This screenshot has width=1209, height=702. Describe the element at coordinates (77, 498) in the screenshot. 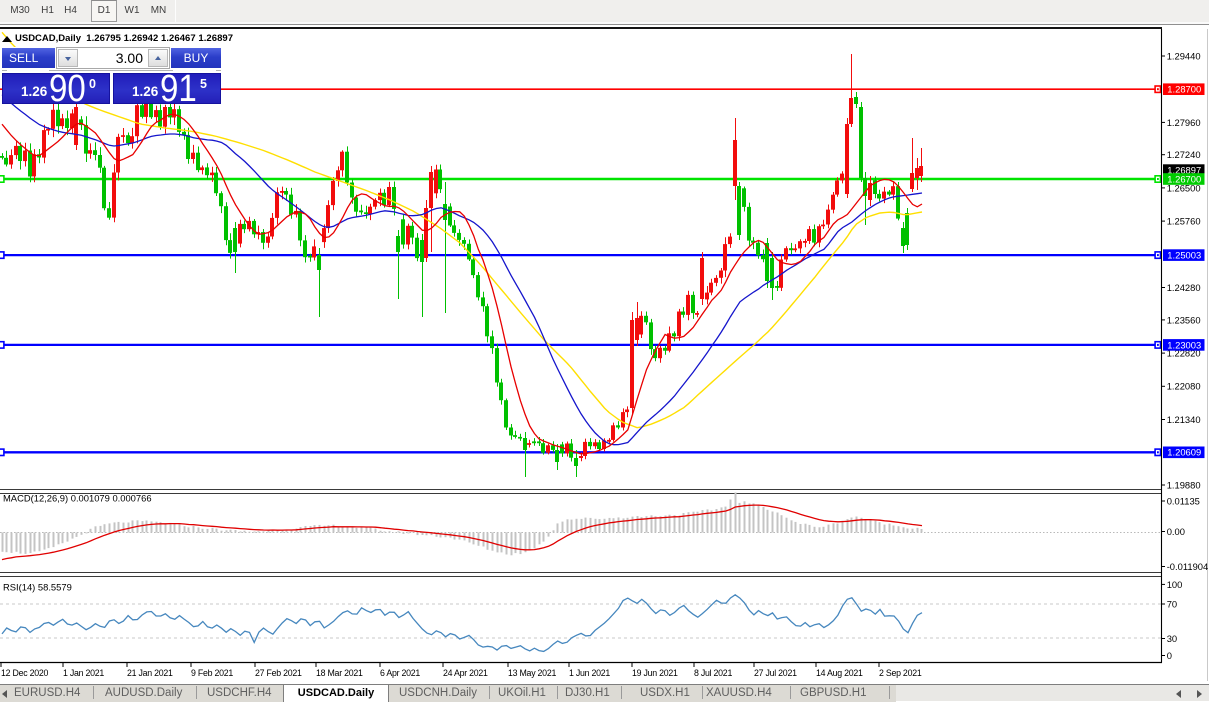

I see `svg-text:MACD(12,26,9) 0.001079 0.00076: MACD(12,26,9) 0.001079 0.000766` at that location.